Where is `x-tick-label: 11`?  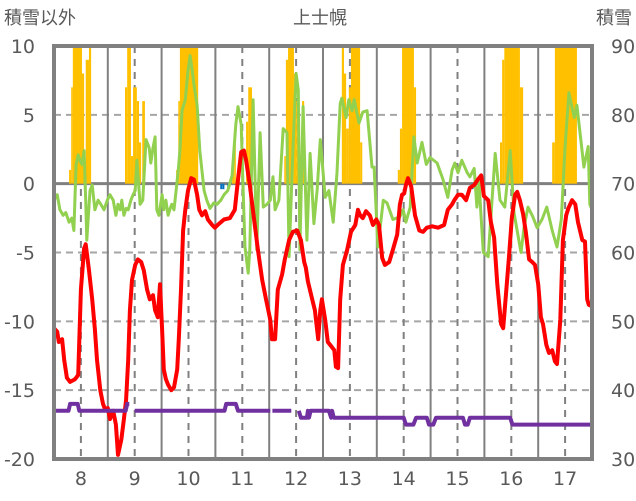
x-tick-label: 11 is located at coordinates (242, 479).